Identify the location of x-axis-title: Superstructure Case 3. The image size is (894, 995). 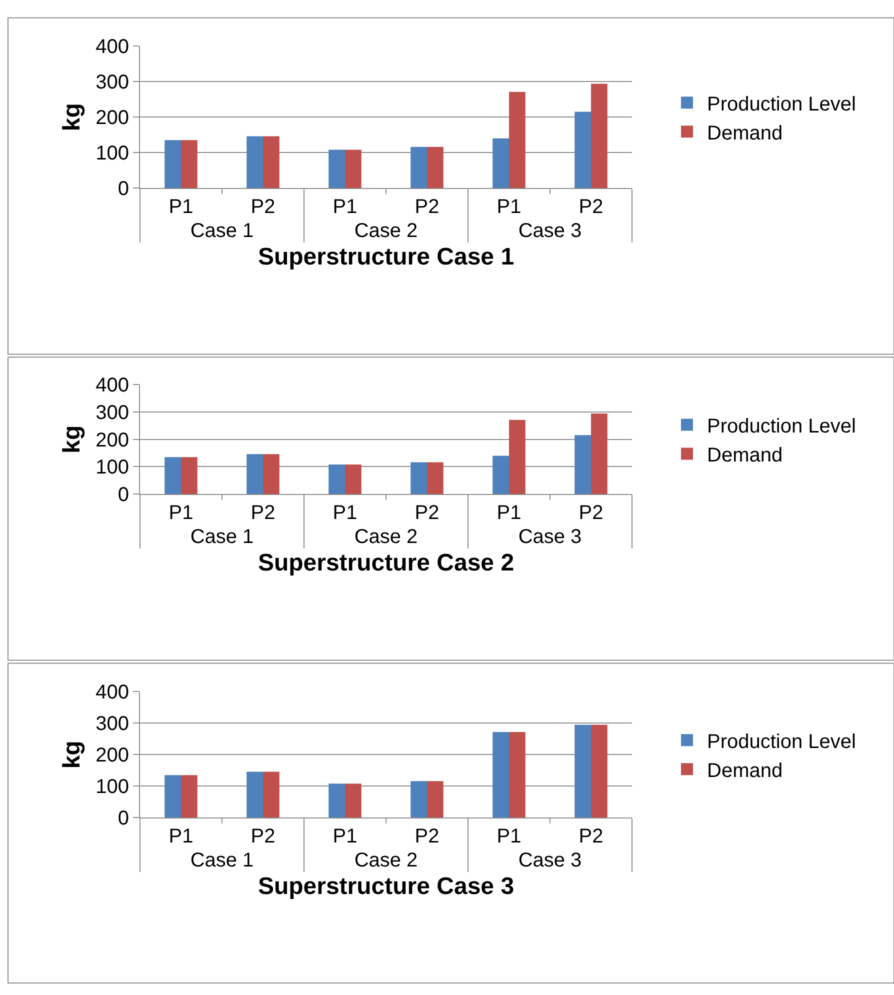
(386, 886).